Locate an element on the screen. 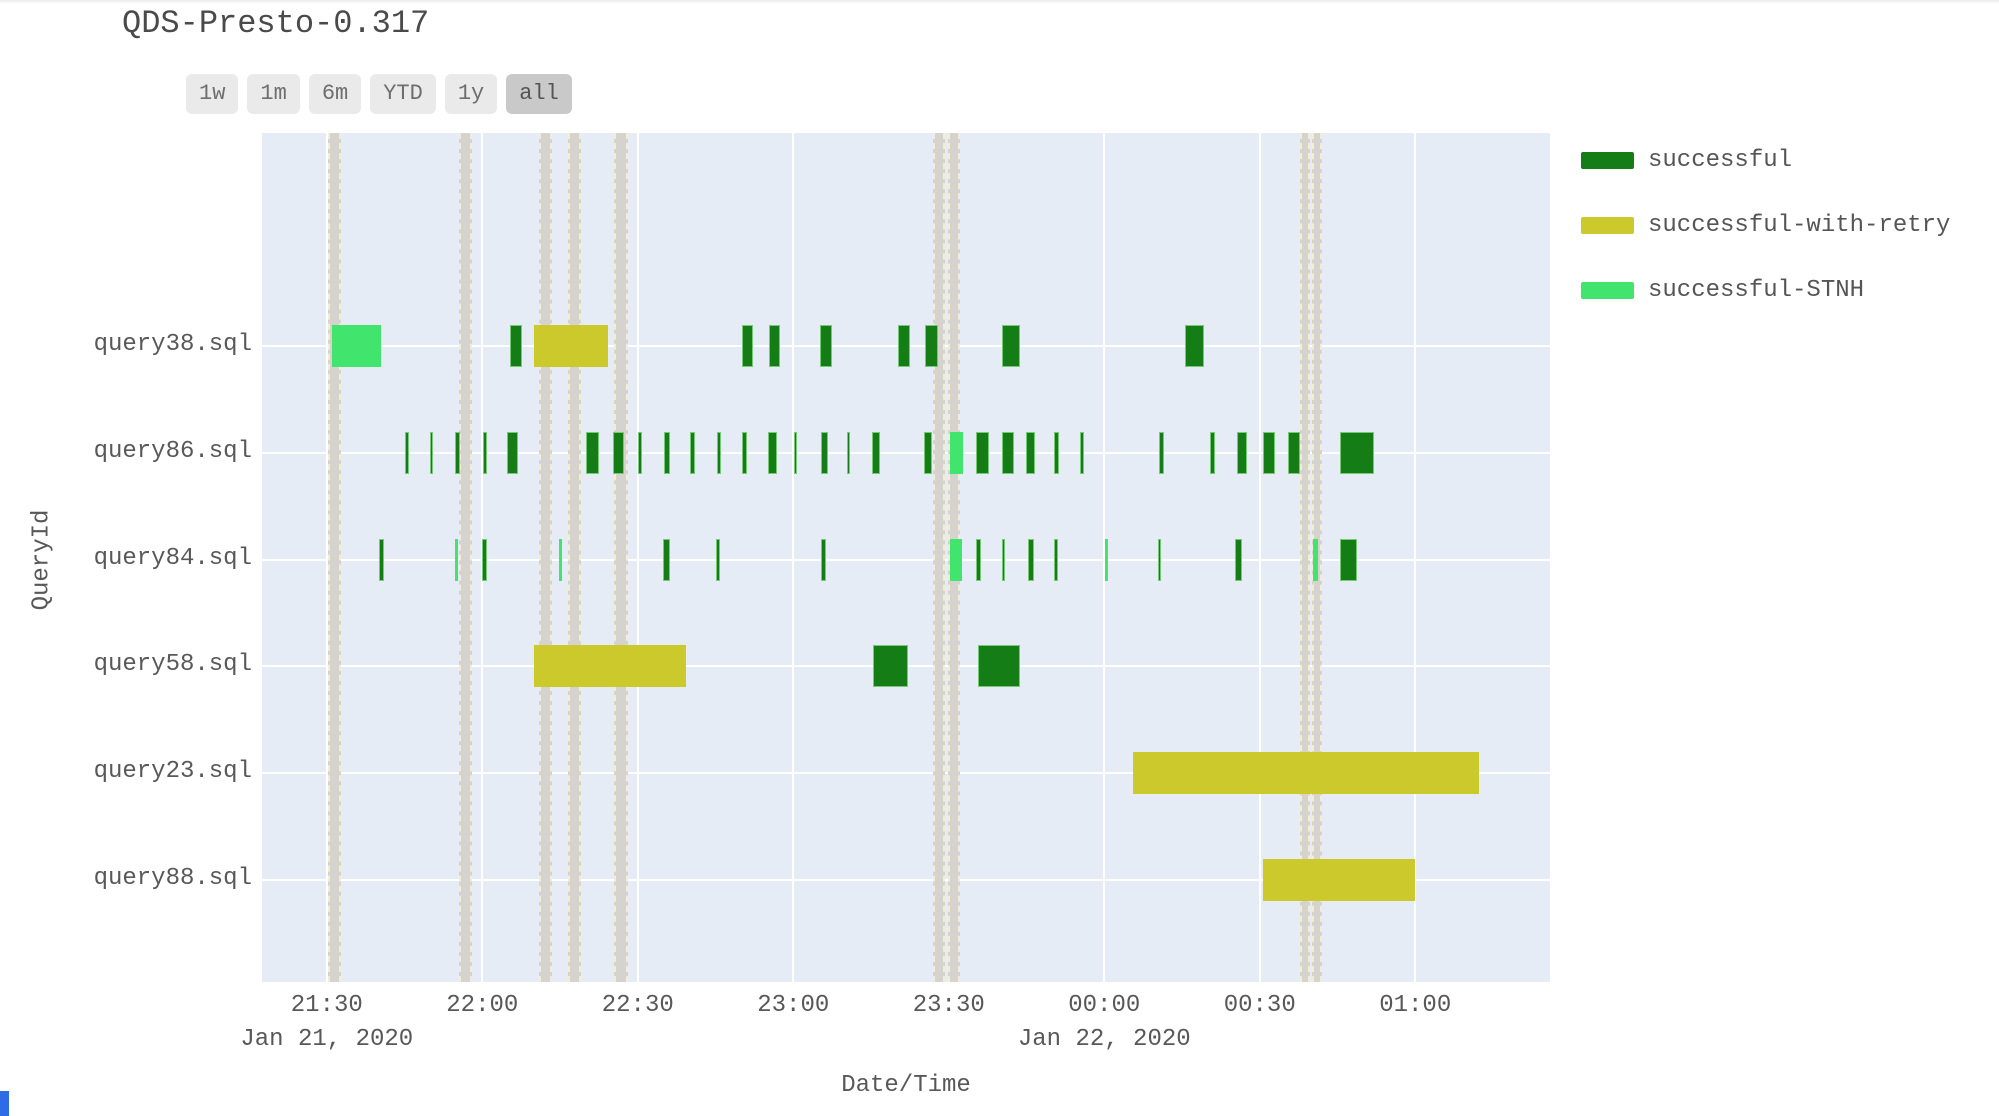 The height and width of the screenshot is (1116, 1999). x-tick-label: 23:00 is located at coordinates (793, 1005).